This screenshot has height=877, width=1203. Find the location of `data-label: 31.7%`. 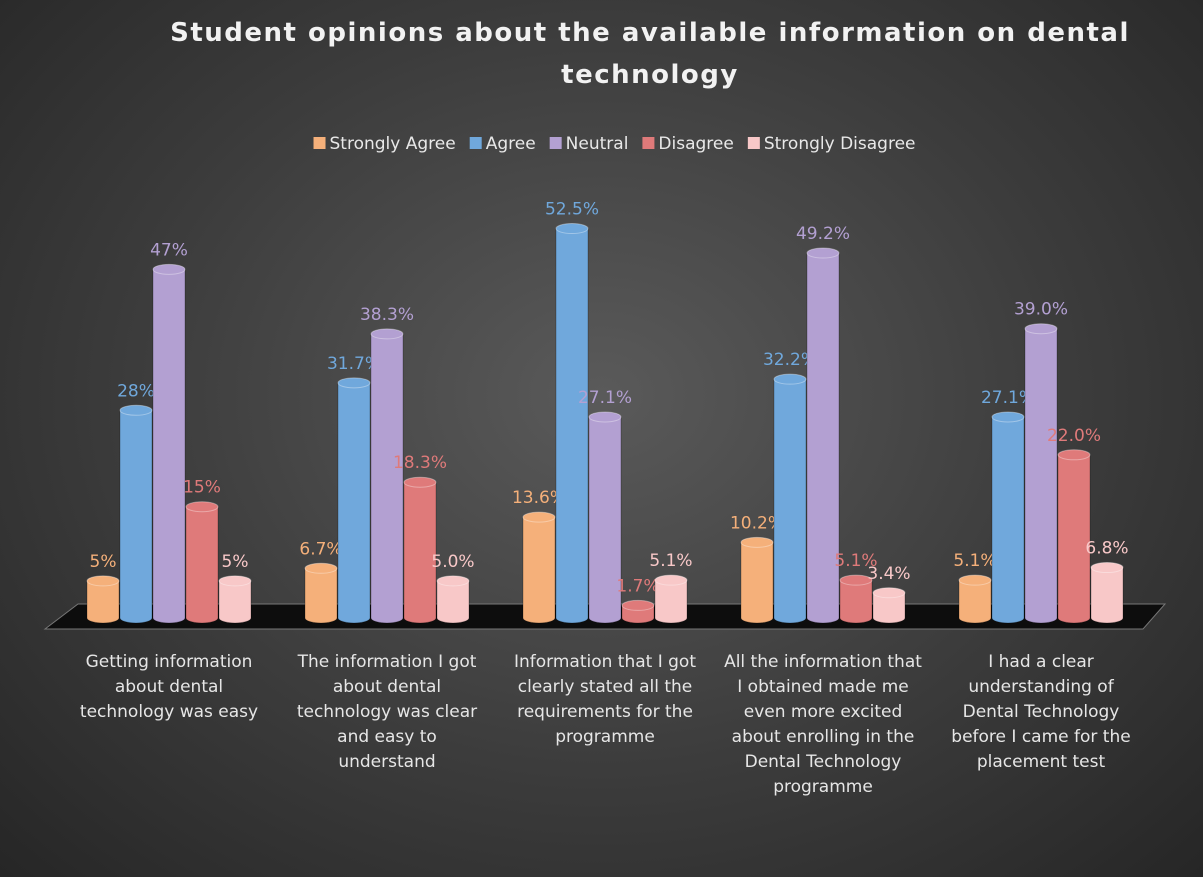

data-label: 31.7% is located at coordinates (354, 364).